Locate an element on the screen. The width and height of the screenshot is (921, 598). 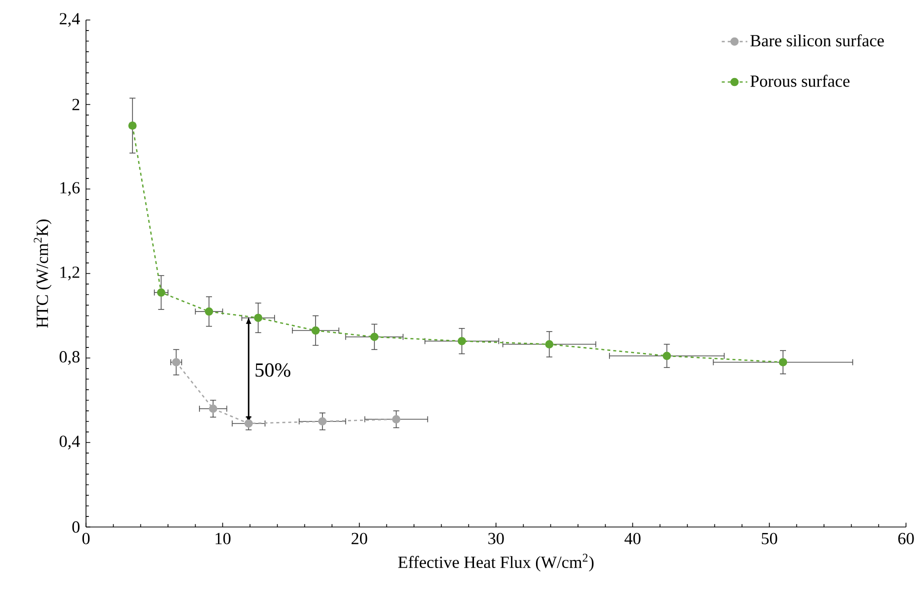
x-tick-label: 20 is located at coordinates (360, 538).